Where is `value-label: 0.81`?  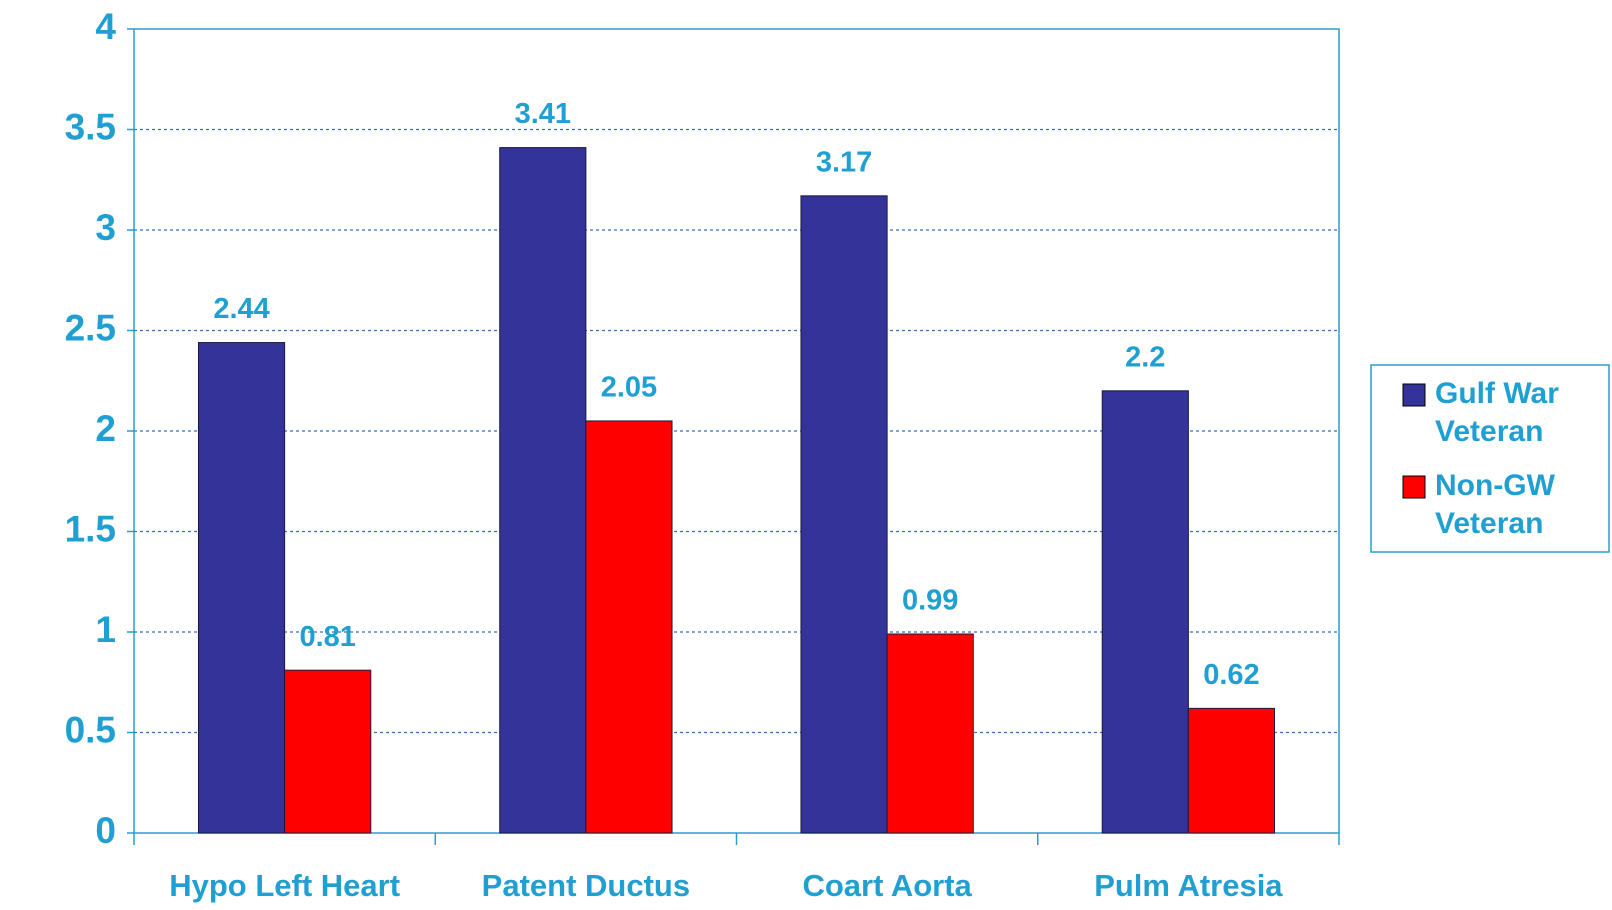
value-label: 0.81 is located at coordinates (327, 637).